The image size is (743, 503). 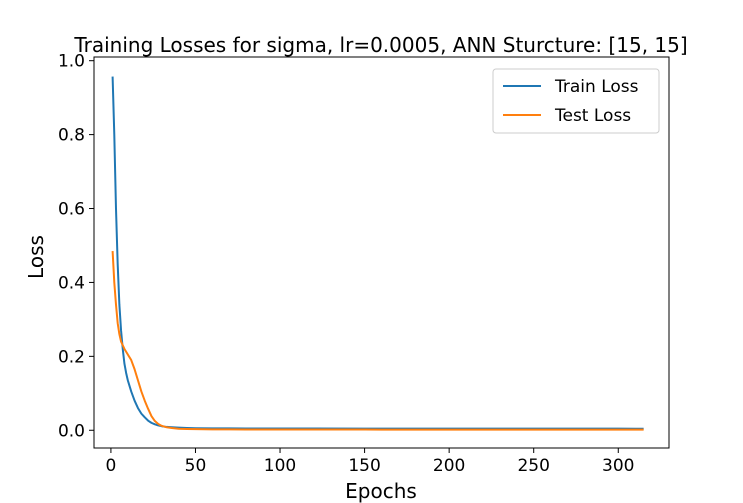 What do you see at coordinates (71, 210) in the screenshot?
I see `y-tick-label: 0.6` at bounding box center [71, 210].